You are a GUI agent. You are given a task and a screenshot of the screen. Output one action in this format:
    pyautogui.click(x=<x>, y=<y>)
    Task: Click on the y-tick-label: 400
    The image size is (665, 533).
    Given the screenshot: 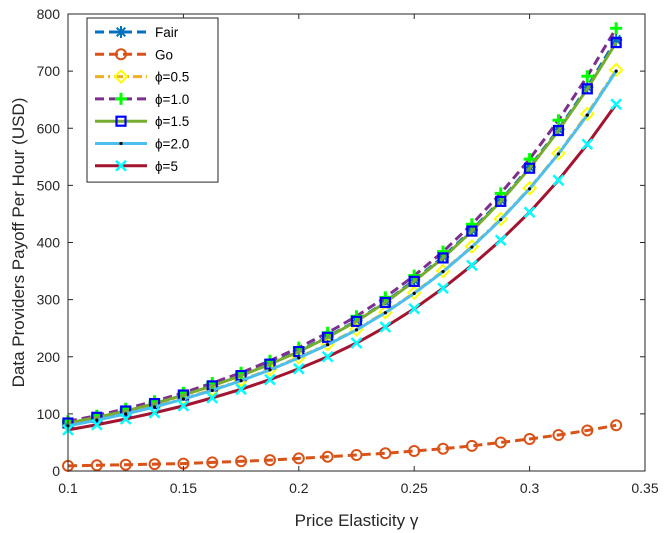 What is the action you would take?
    pyautogui.click(x=49, y=243)
    